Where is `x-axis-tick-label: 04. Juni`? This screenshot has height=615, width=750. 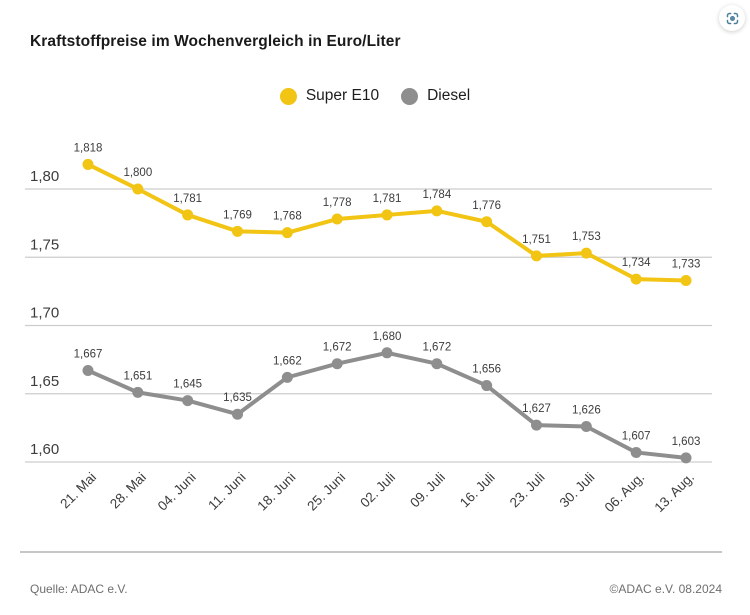
x-axis-tick-label: 04. Juni is located at coordinates (177, 492).